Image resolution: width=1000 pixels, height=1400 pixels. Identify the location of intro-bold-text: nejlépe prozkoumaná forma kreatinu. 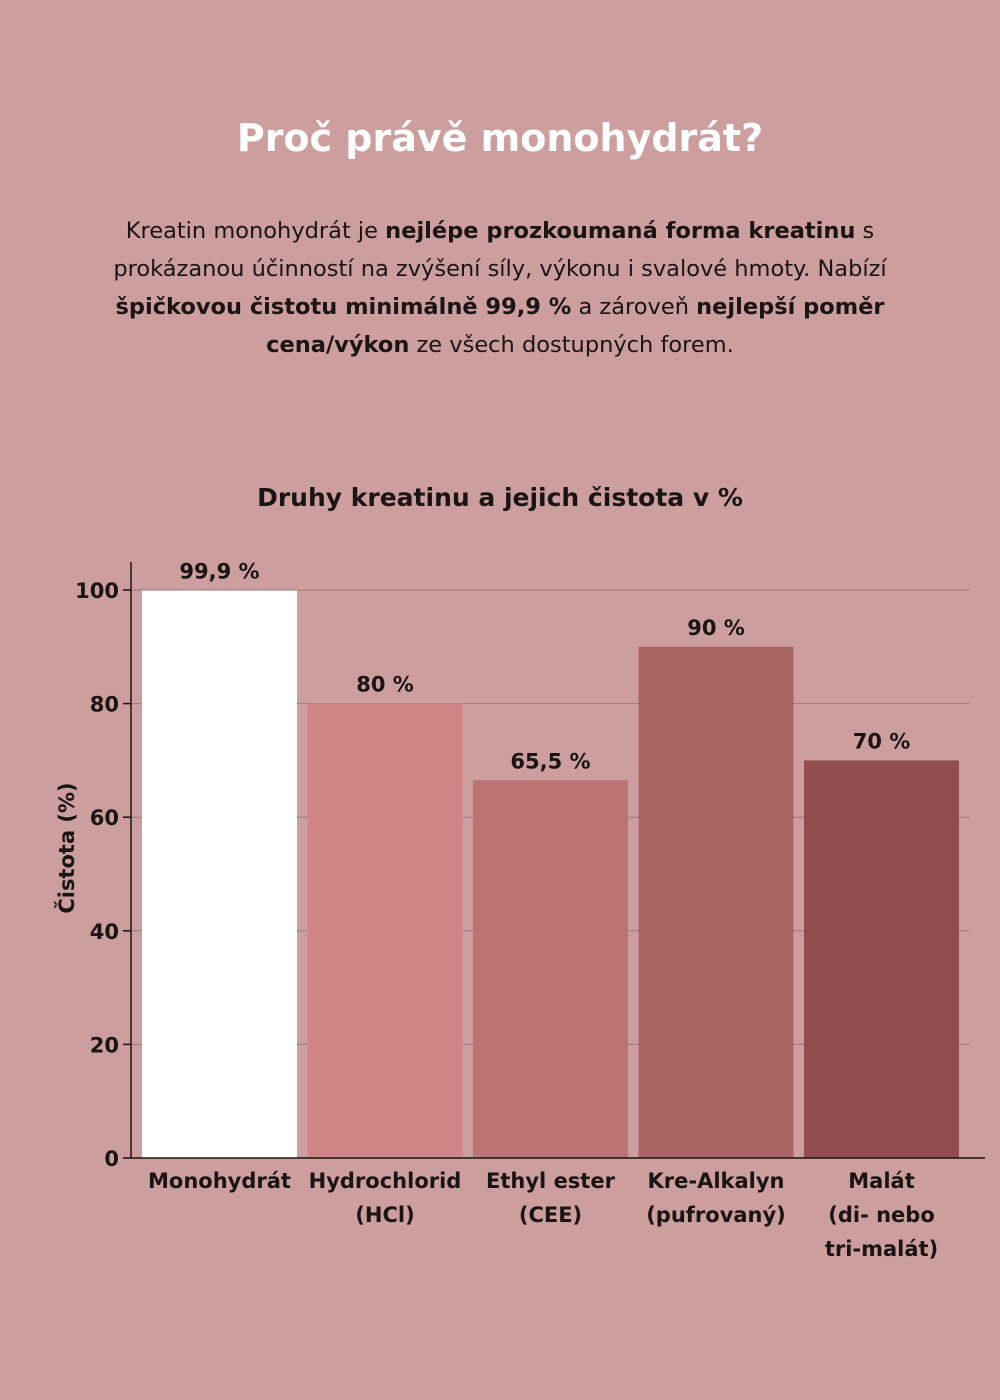
(620, 231).